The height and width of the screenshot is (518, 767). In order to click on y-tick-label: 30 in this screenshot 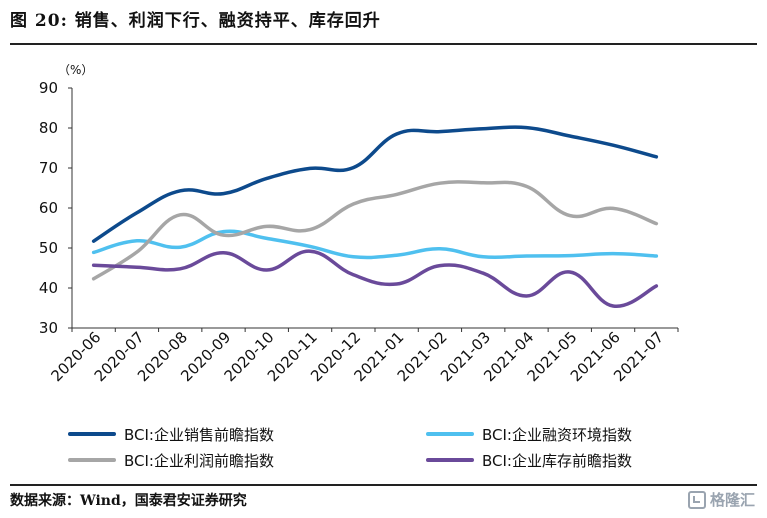, I will do `click(48, 328)`.